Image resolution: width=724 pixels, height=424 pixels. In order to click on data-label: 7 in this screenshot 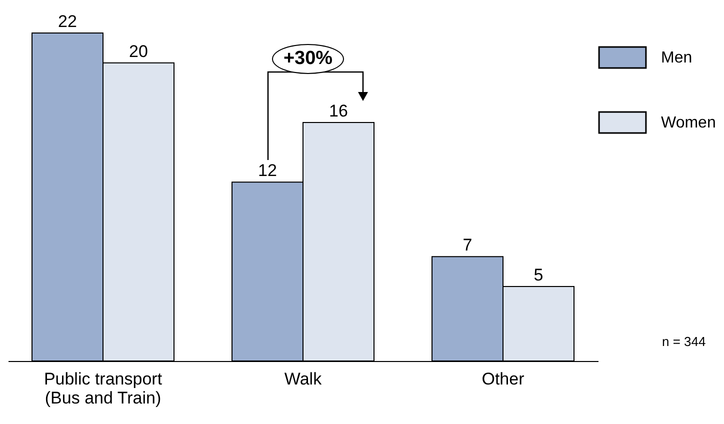, I will do `click(467, 245)`.